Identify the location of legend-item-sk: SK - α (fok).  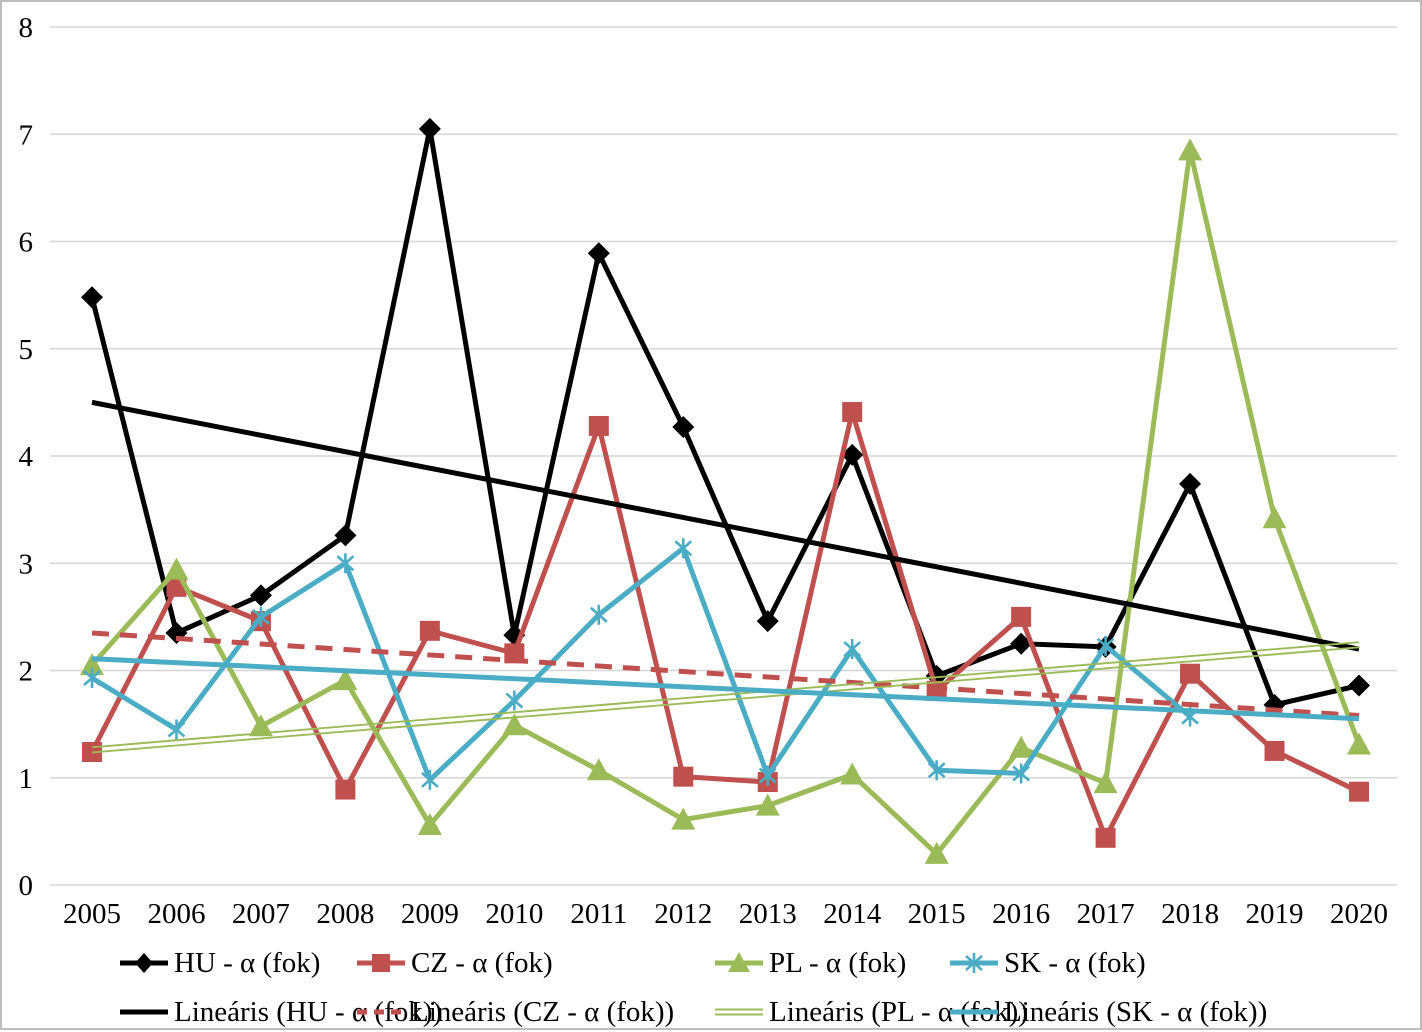
(1048, 963).